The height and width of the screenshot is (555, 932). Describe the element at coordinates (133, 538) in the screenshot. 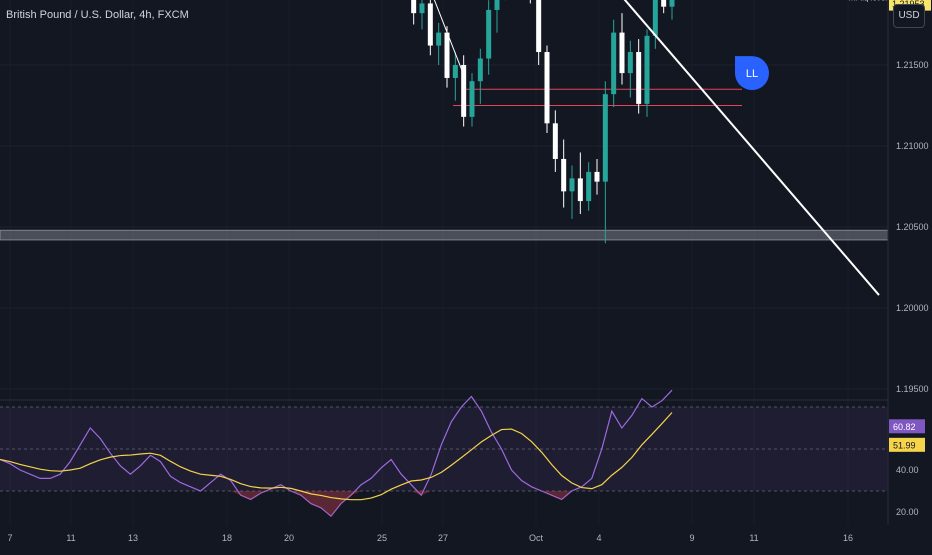

I see `time-tick-label: 13` at that location.